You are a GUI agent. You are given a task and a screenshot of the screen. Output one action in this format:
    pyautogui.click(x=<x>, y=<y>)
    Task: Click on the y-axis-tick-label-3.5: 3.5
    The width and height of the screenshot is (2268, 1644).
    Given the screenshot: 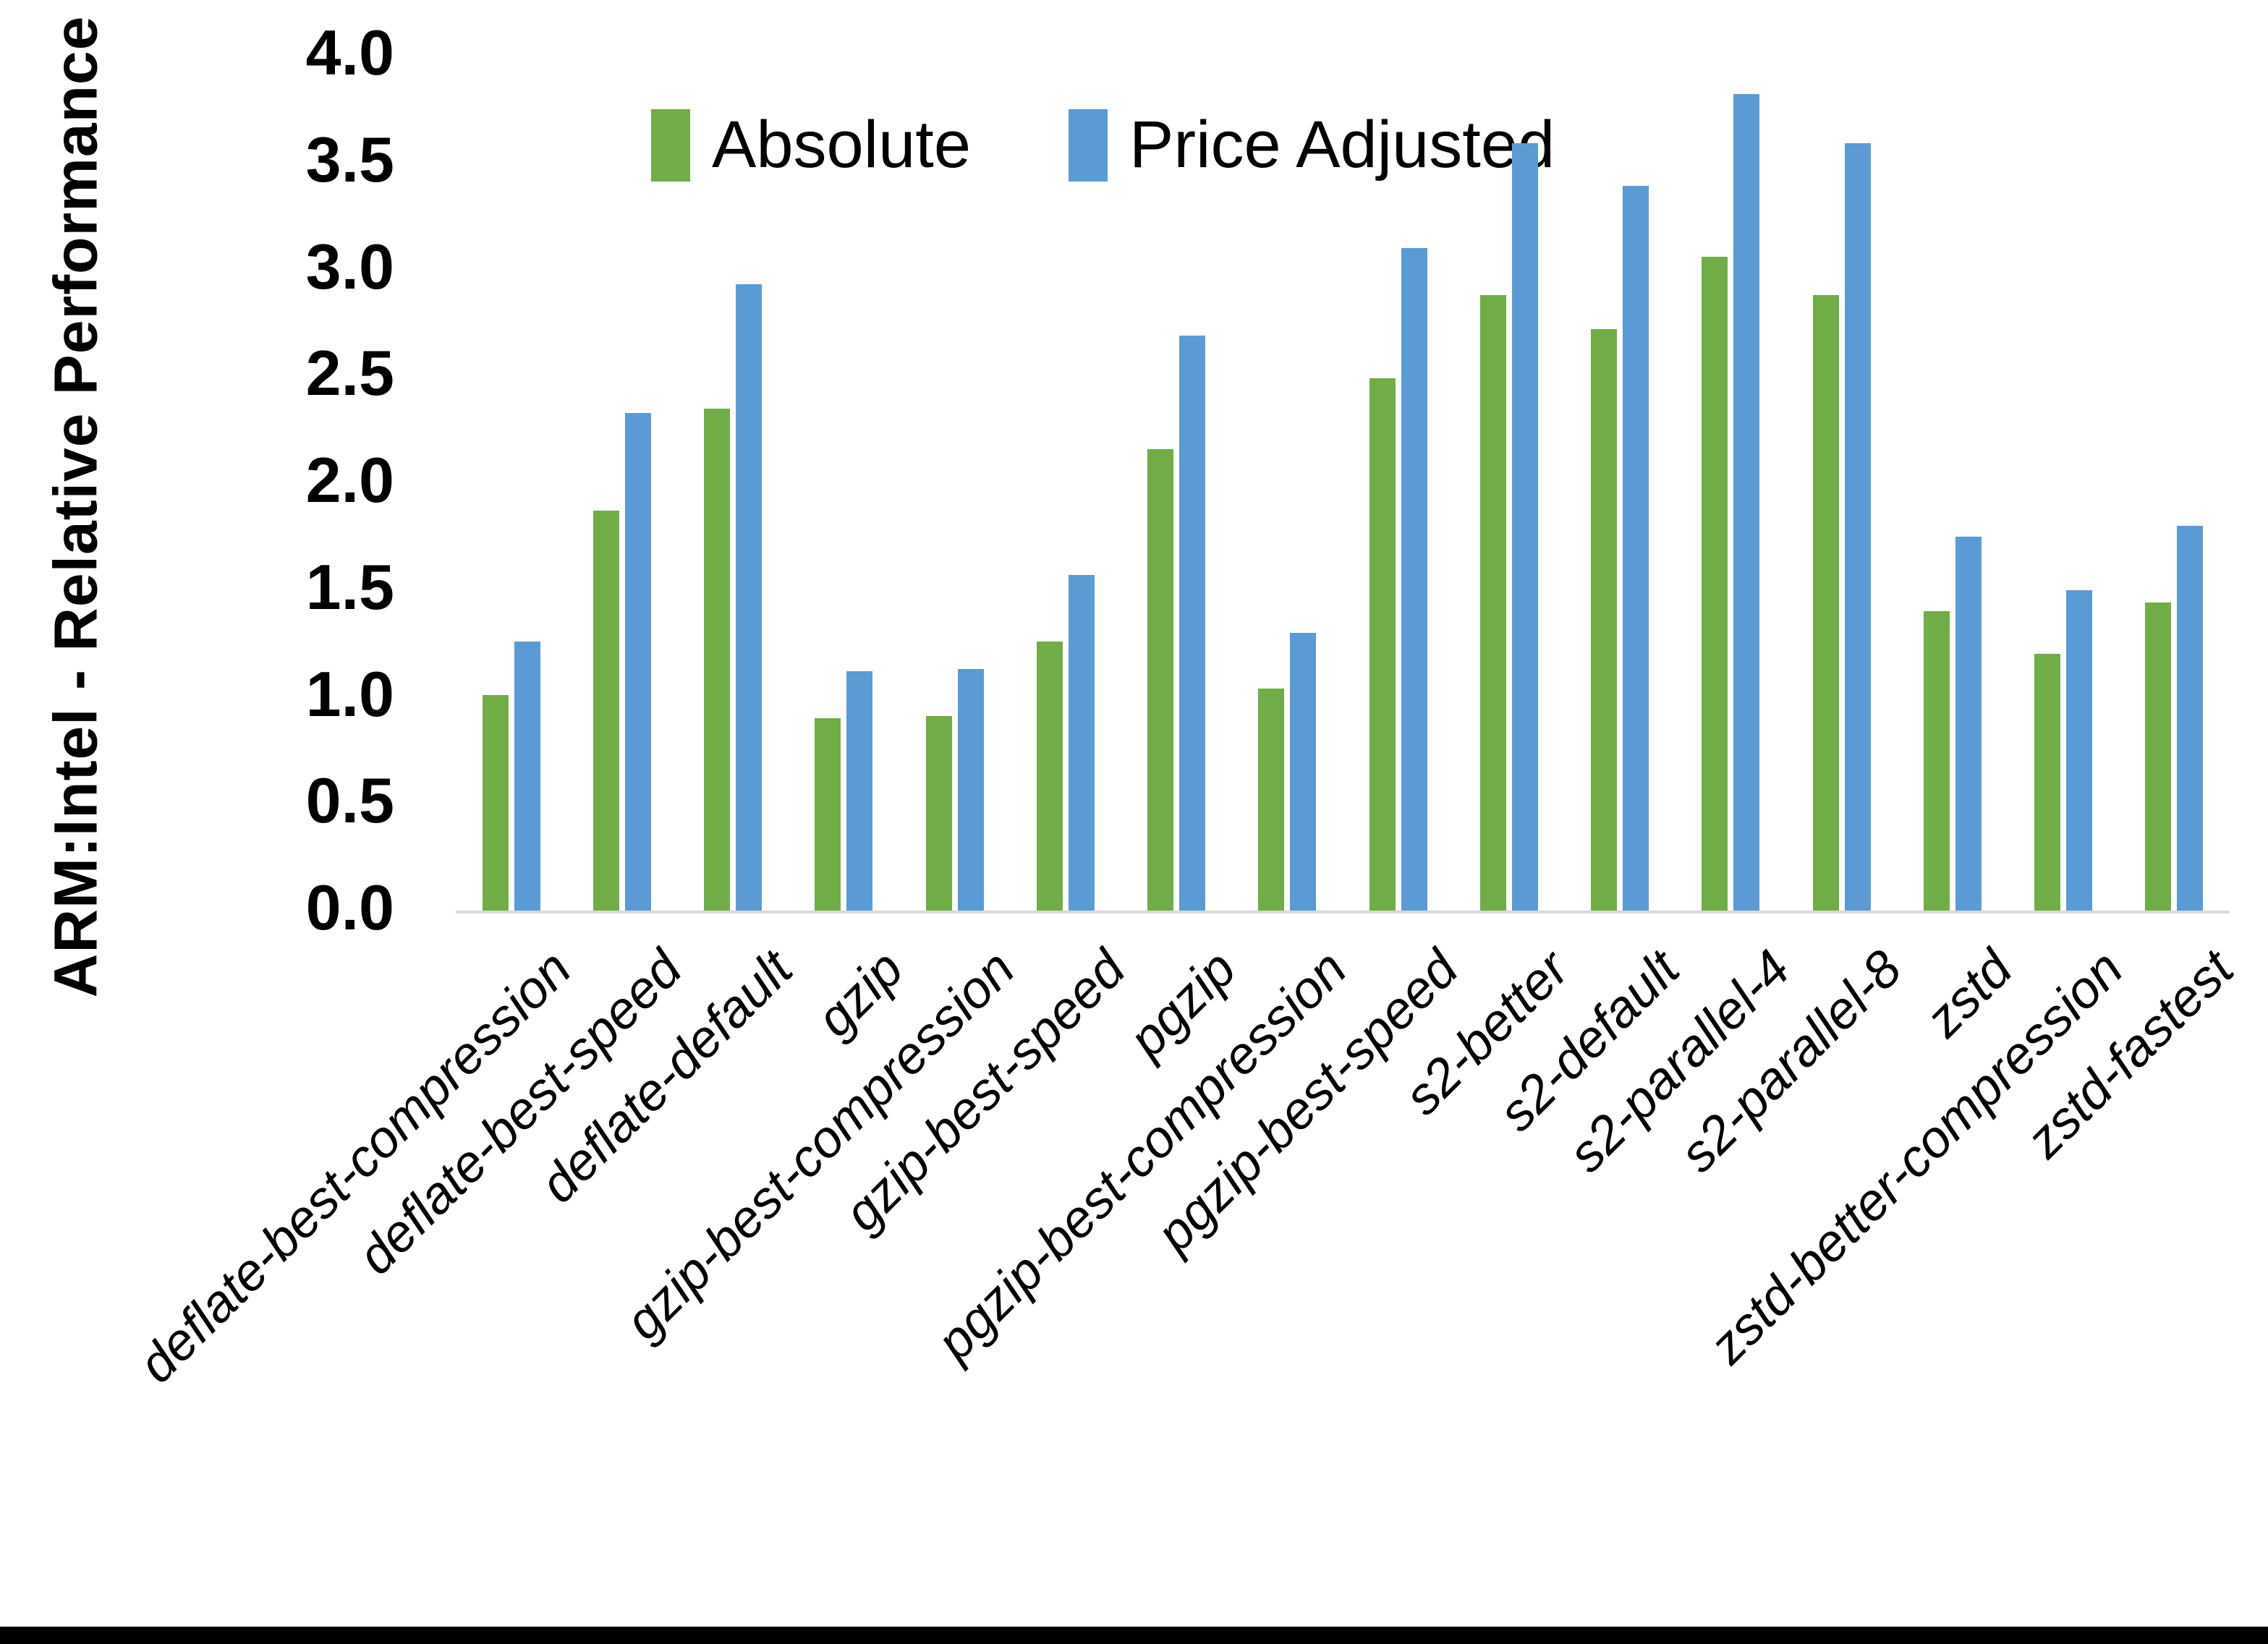 What is the action you would take?
    pyautogui.click(x=349, y=159)
    